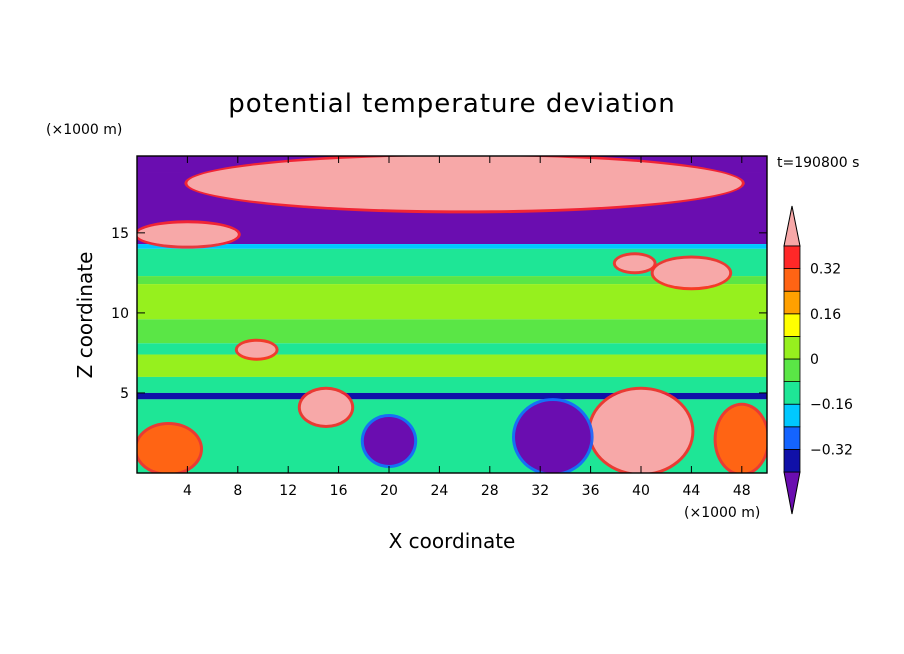 Image resolution: width=904 pixels, height=654 pixels. I want to click on y-tick-label: 5, so click(124, 394).